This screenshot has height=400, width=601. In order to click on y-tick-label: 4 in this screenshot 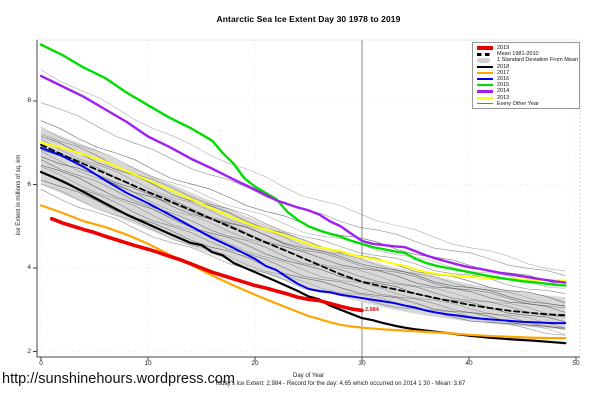, I will do `click(29, 267)`.